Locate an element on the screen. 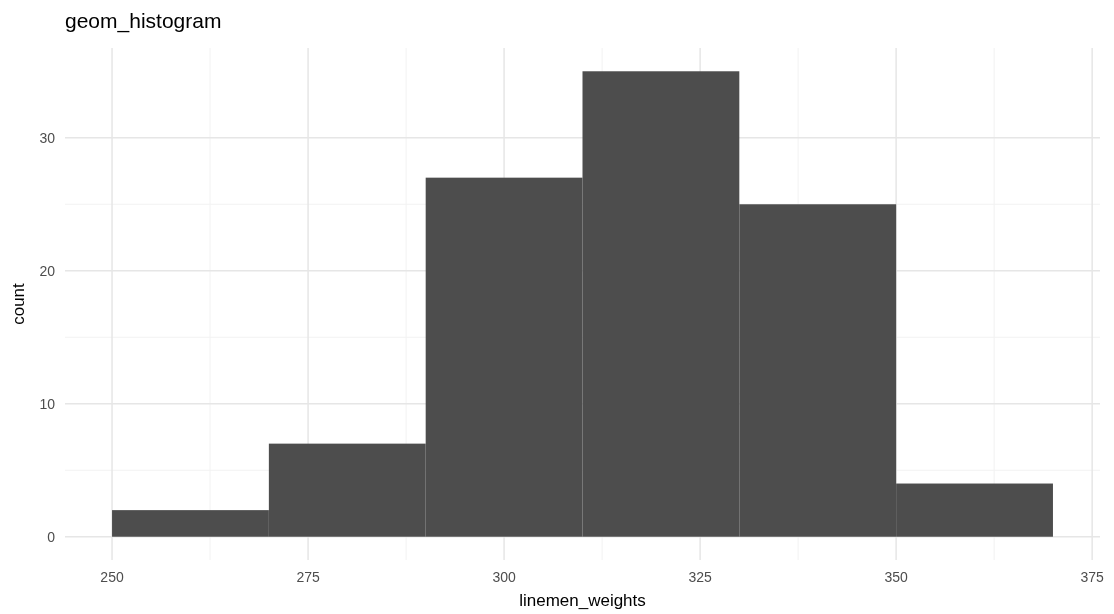 The height and width of the screenshot is (614, 1114). y-tick-label: 20 is located at coordinates (47, 270).